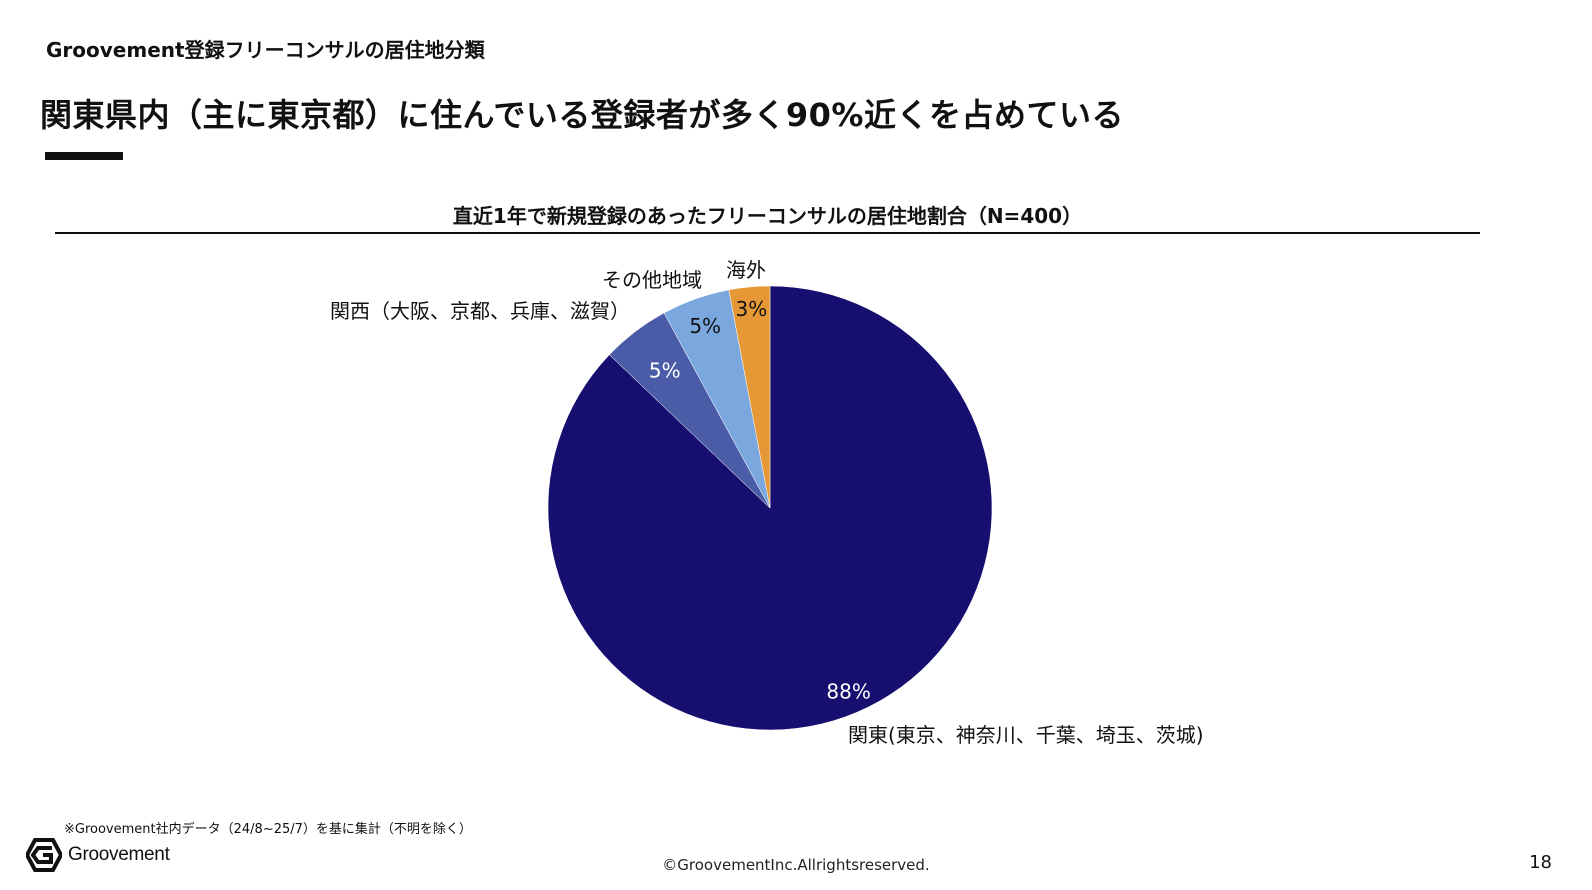 This screenshot has width=1592, height=890. What do you see at coordinates (746, 270) in the screenshot?
I see `slice-category-label: 海外` at bounding box center [746, 270].